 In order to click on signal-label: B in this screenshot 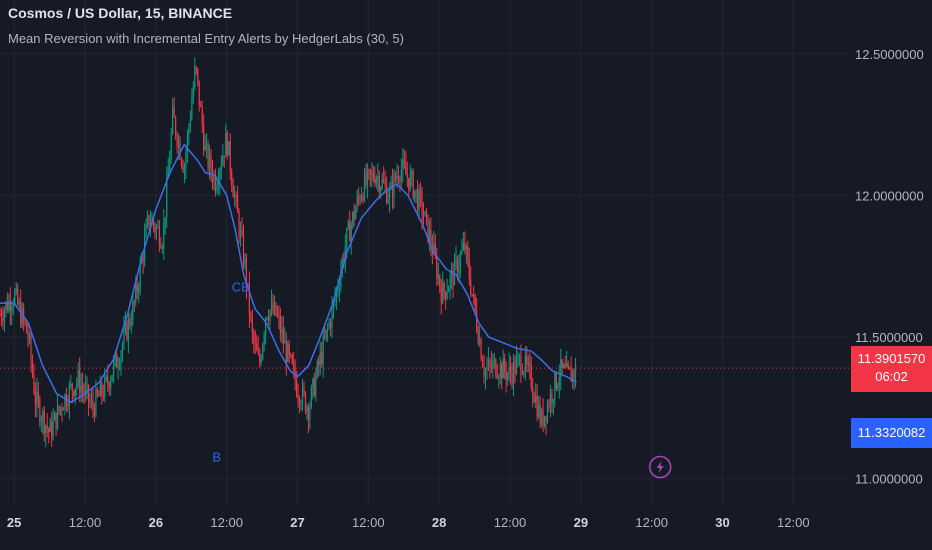, I will do `click(216, 457)`.